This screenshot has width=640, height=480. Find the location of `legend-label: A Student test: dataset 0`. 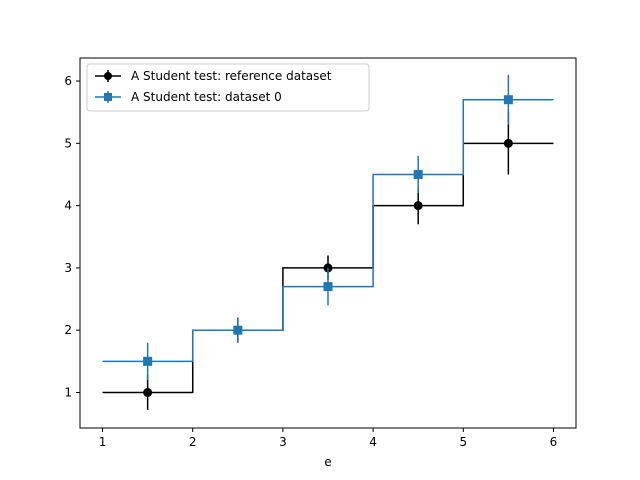

legend-label: A Student test: dataset 0 is located at coordinates (206, 97).